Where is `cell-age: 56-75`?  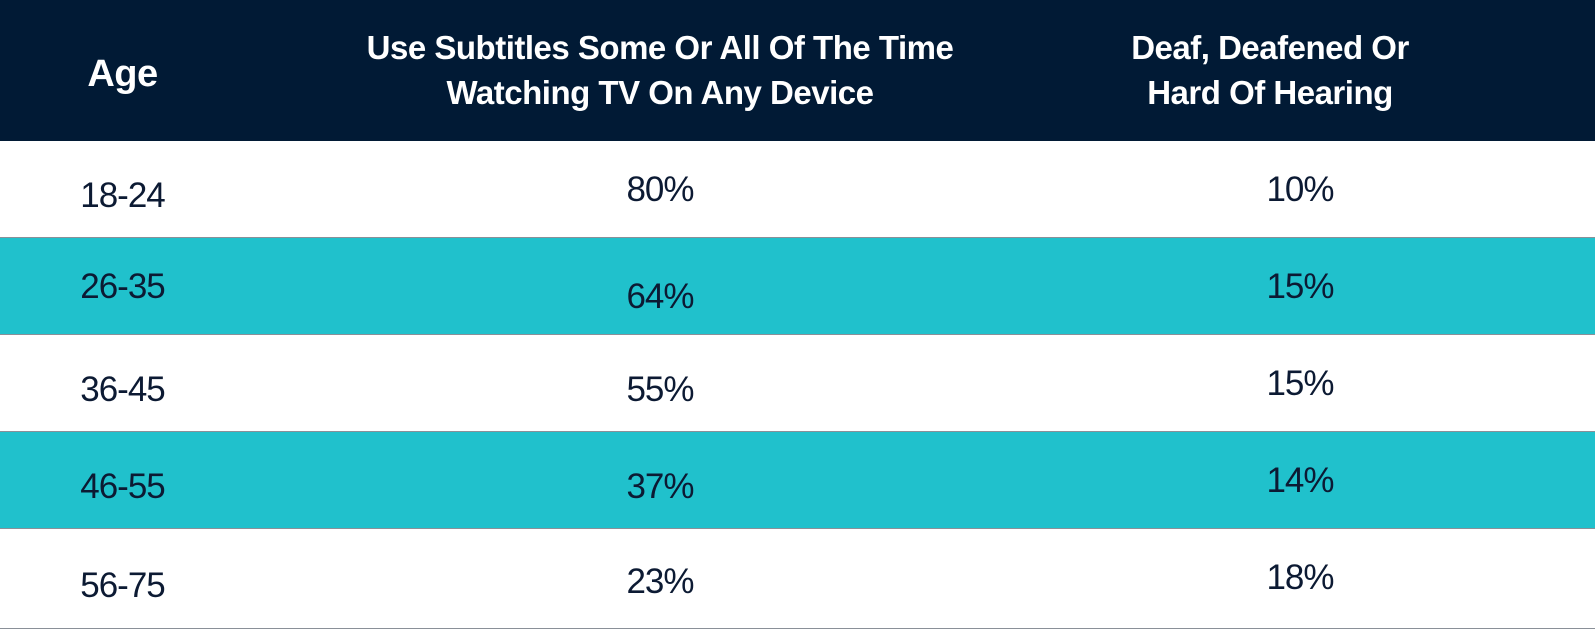 cell-age: 56-75 is located at coordinates (123, 585).